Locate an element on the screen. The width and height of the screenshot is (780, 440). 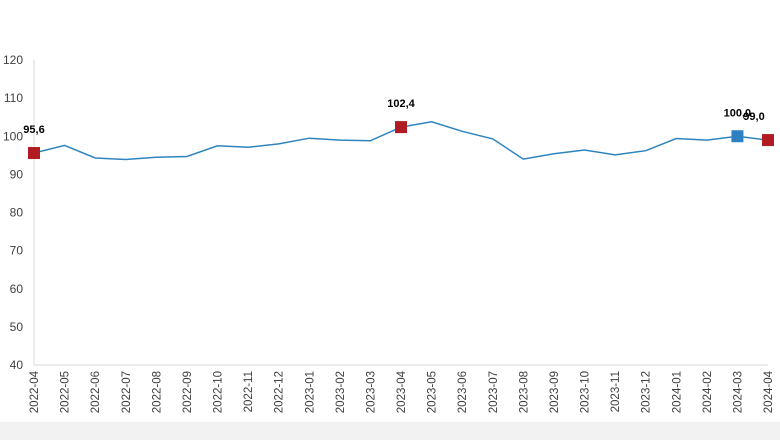
x-tick-label: 2023-06 is located at coordinates (463, 392).